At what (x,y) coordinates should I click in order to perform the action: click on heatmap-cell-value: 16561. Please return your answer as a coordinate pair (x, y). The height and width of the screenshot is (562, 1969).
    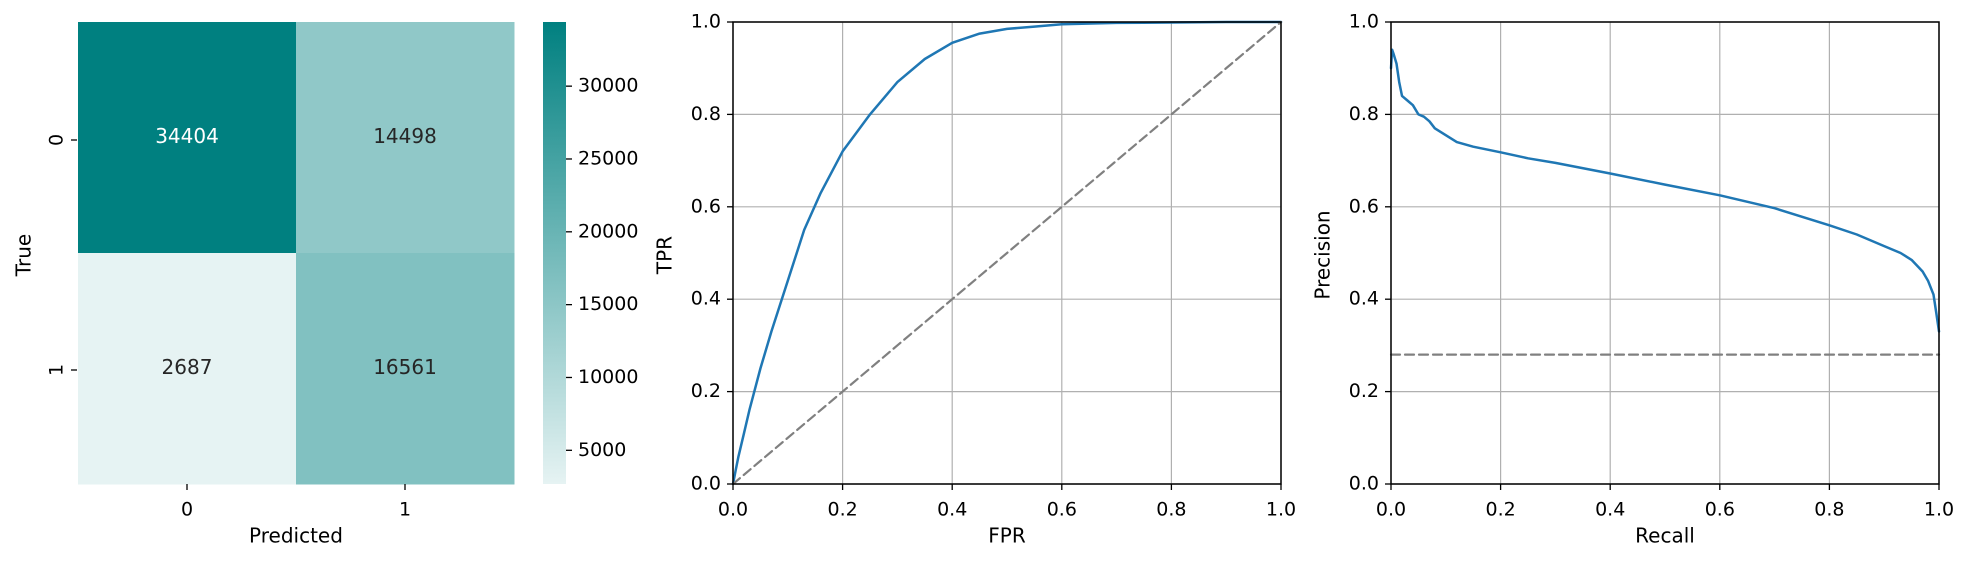
    Looking at the image, I should click on (405, 367).